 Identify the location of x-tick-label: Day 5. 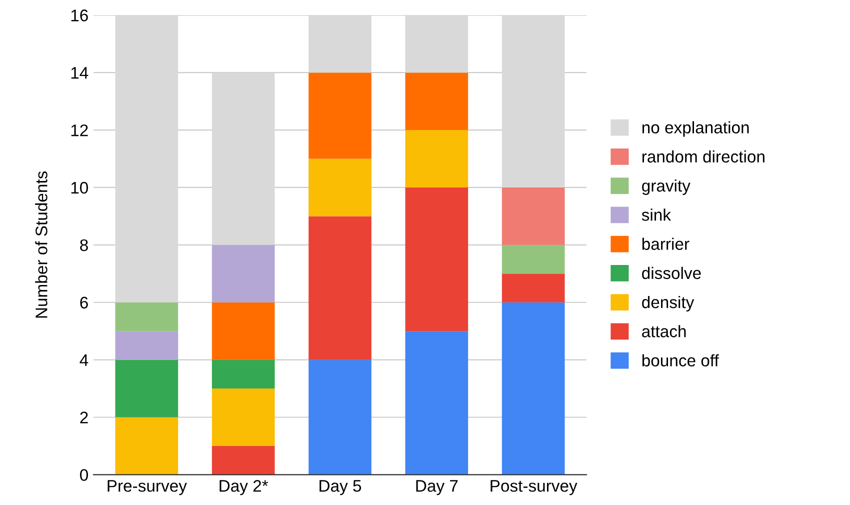
(341, 488).